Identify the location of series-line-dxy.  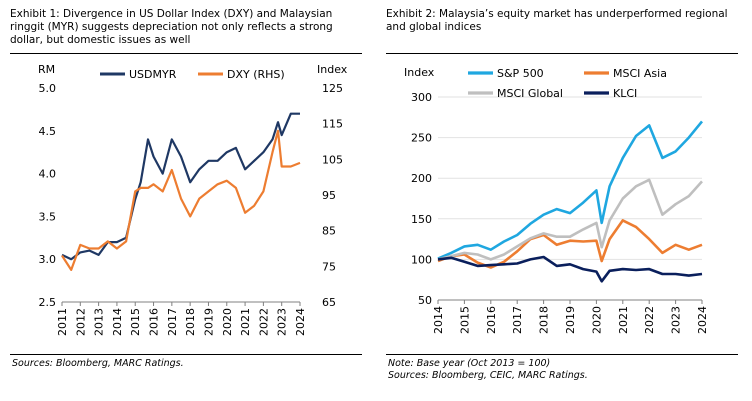
(181, 200).